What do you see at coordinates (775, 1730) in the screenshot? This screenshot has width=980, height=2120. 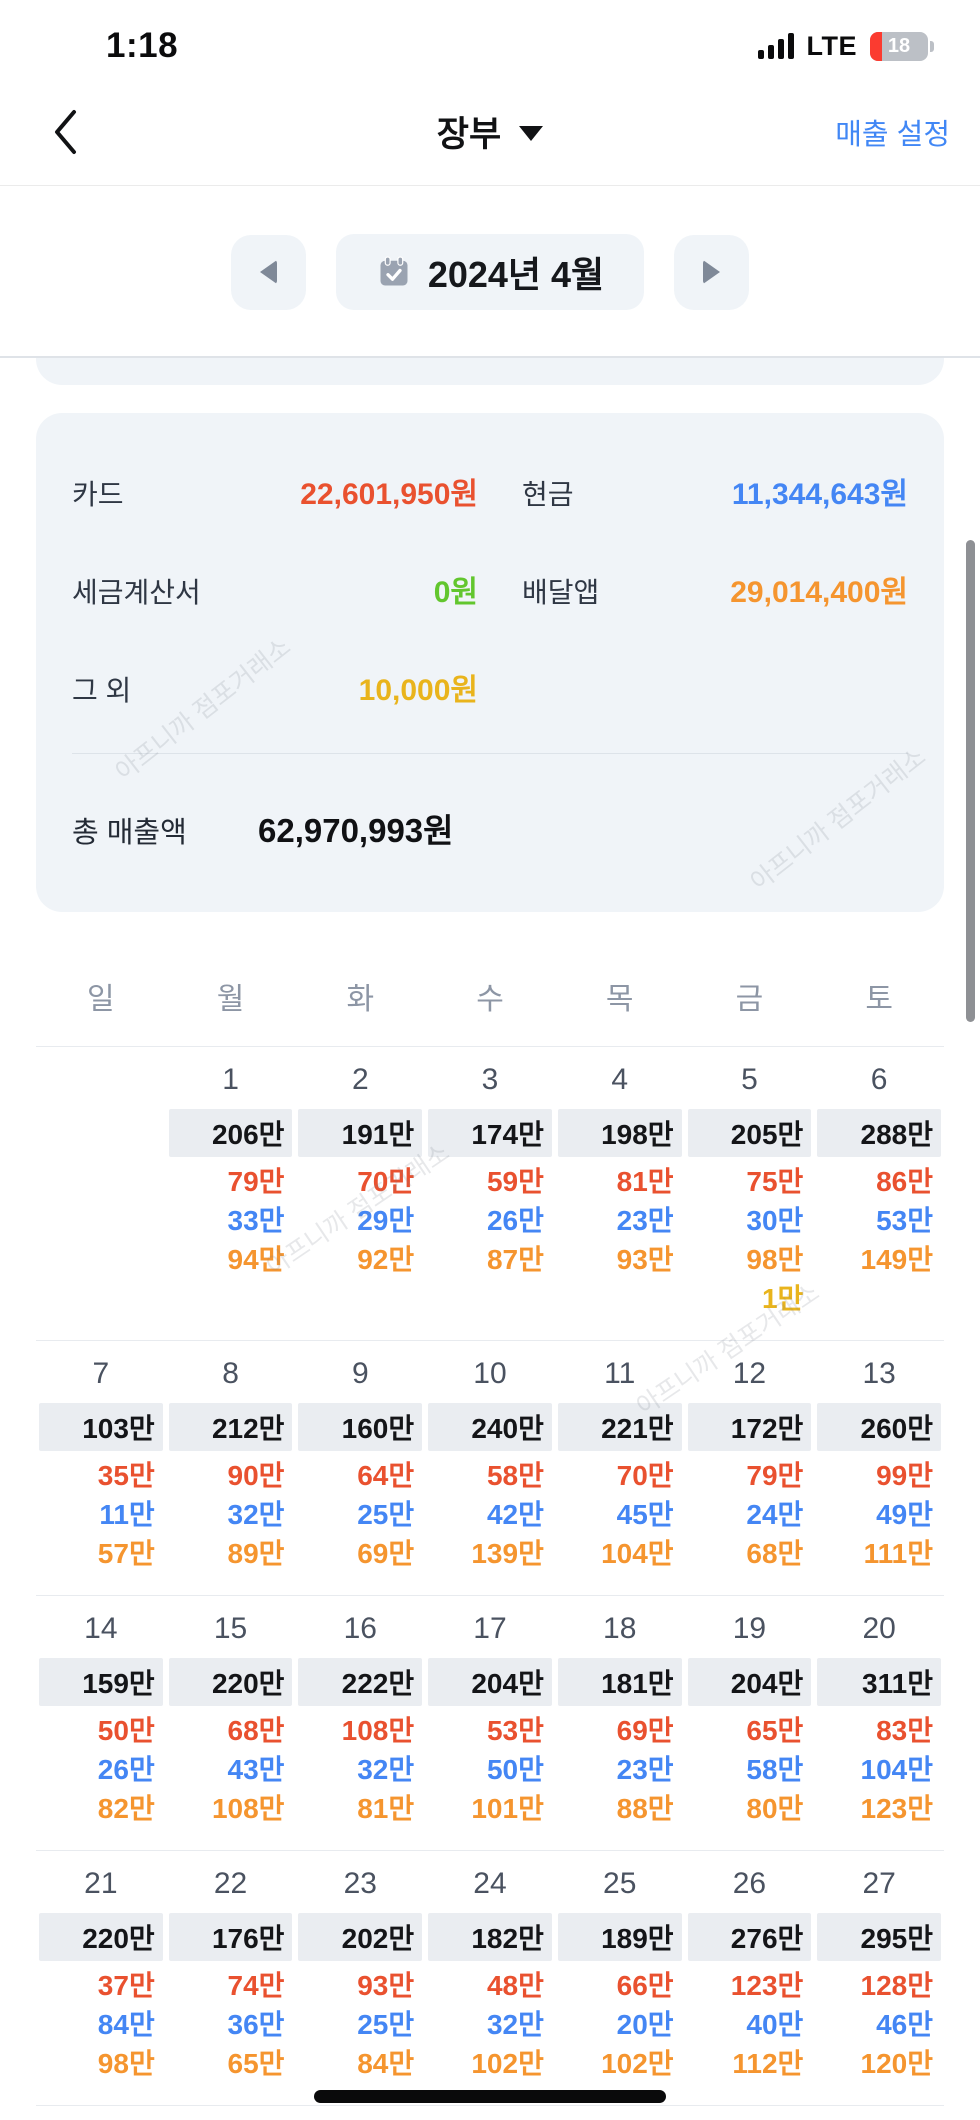 I see `day-card-amount: 65만` at bounding box center [775, 1730].